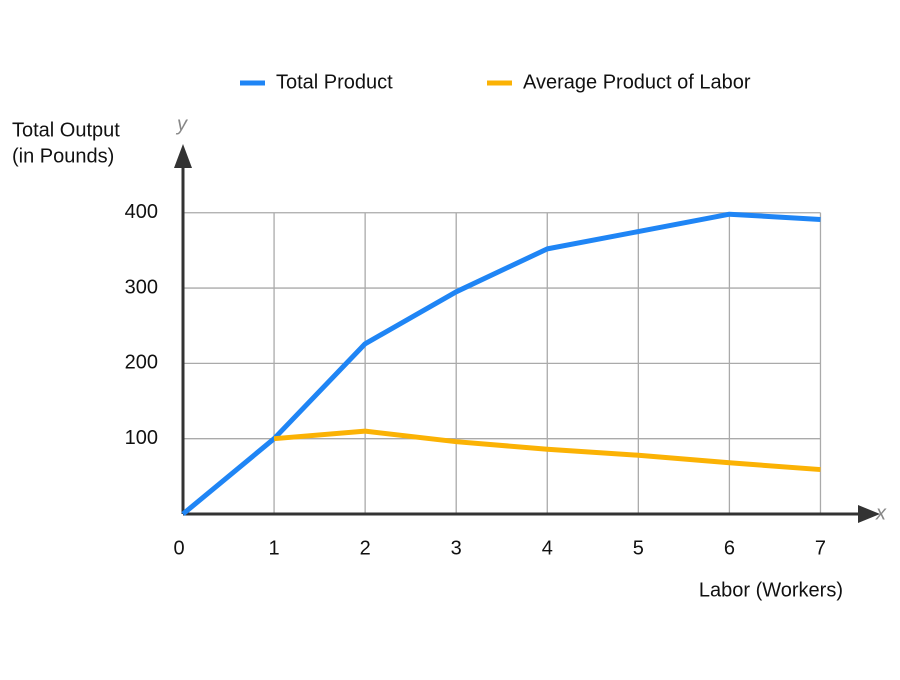 This screenshot has width=900, height=680. What do you see at coordinates (181, 124) in the screenshot?
I see `y-axis-symbol: y` at bounding box center [181, 124].